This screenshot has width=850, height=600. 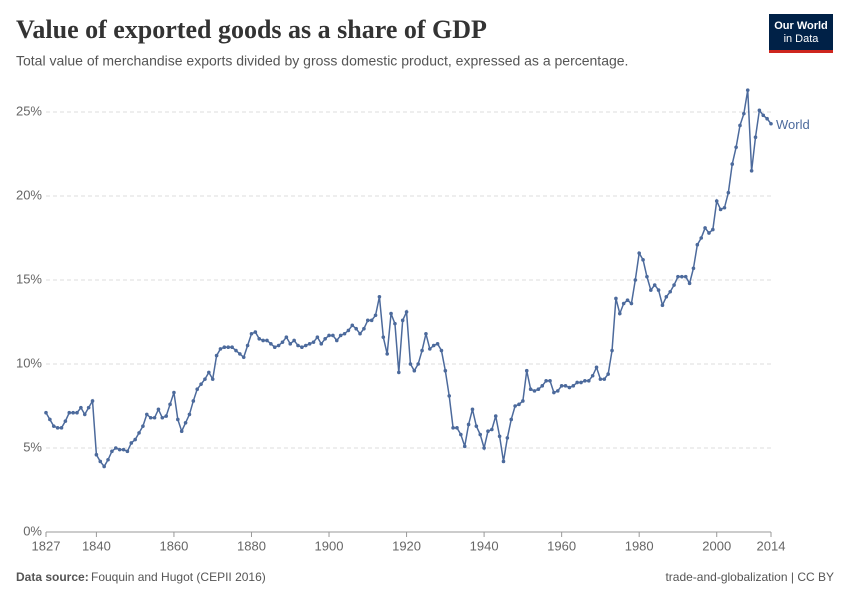 What do you see at coordinates (32, 446) in the screenshot?
I see `y-tick-label: 5%` at bounding box center [32, 446].